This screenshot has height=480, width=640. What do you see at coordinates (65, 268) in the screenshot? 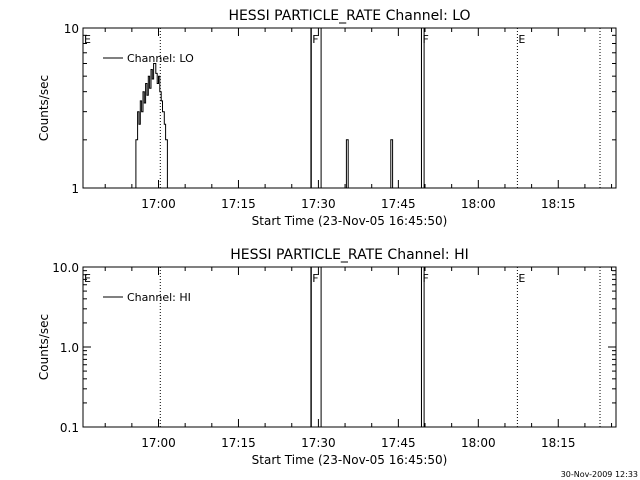
I see `y-tick-label: 10.0` at bounding box center [65, 268].